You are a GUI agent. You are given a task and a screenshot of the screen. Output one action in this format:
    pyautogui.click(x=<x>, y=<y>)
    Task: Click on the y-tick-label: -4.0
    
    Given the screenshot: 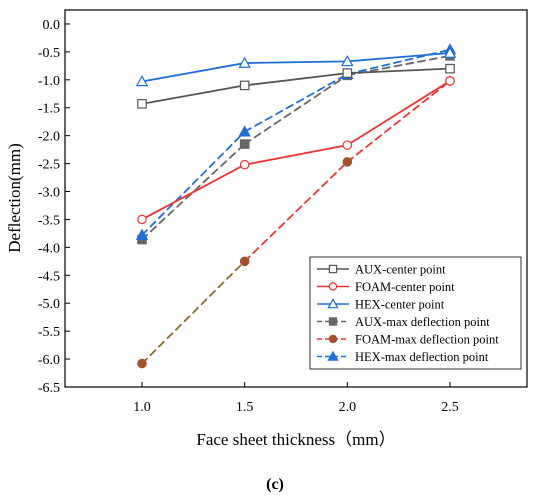 What is the action you would take?
    pyautogui.click(x=49, y=248)
    